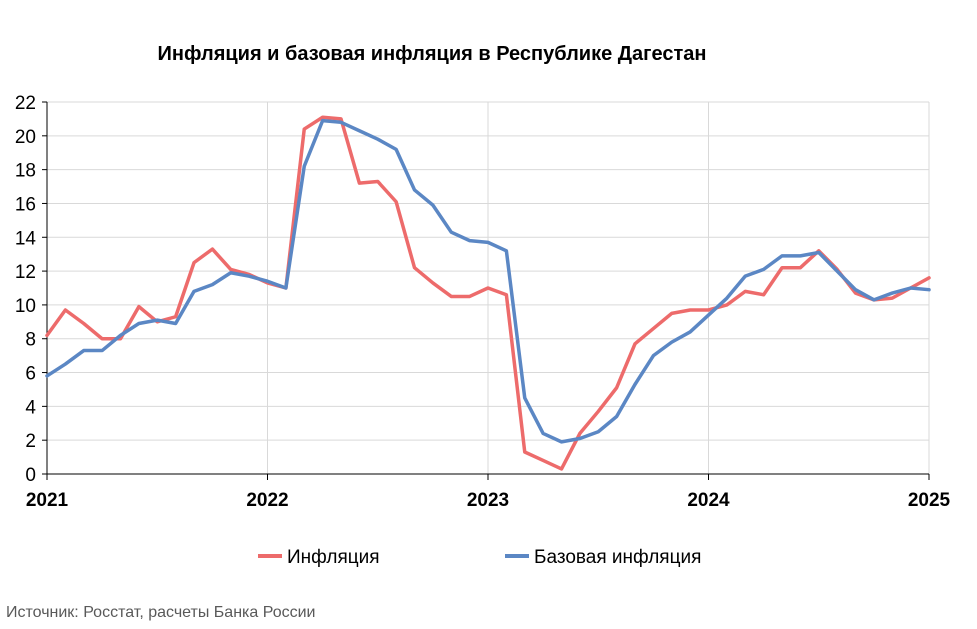 This screenshot has width=977, height=629. What do you see at coordinates (333, 557) in the screenshot?
I see `legend-label-inflation: Инфляция` at bounding box center [333, 557].